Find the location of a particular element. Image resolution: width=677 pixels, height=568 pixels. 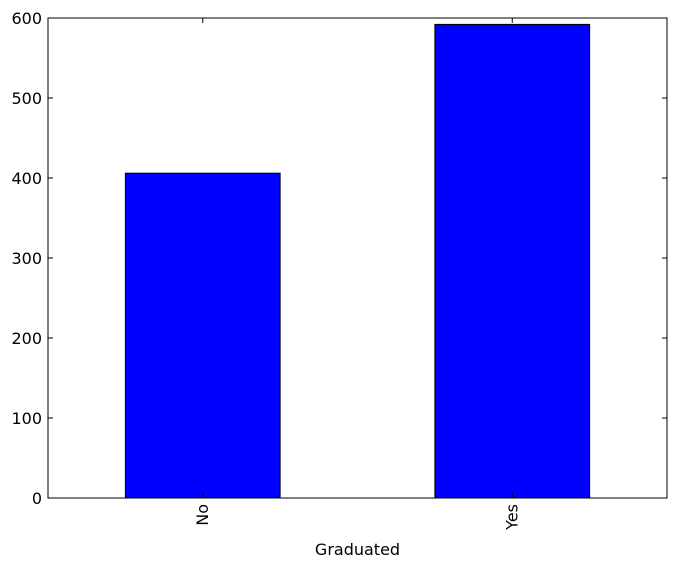

y-tick-label: 500 is located at coordinates (26, 98).